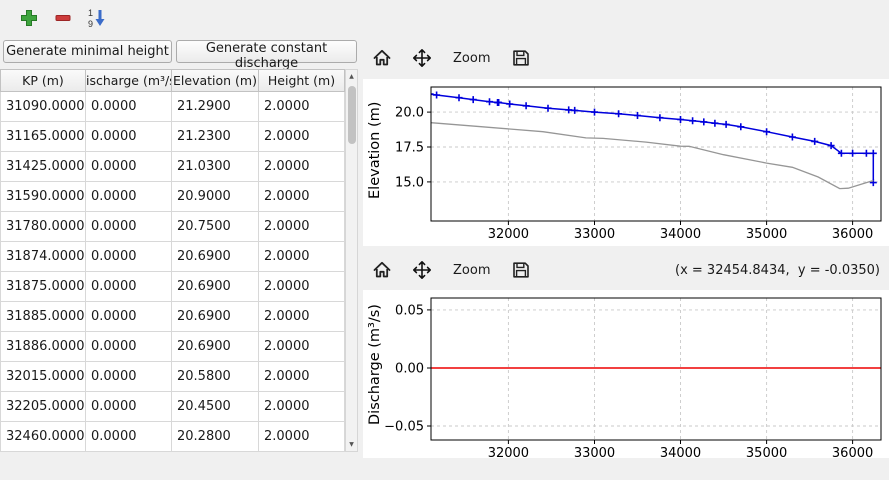 This screenshot has height=480, width=889. What do you see at coordinates (43, 257) in the screenshot?
I see `table-cell-kp: 31874.0000` at bounding box center [43, 257].